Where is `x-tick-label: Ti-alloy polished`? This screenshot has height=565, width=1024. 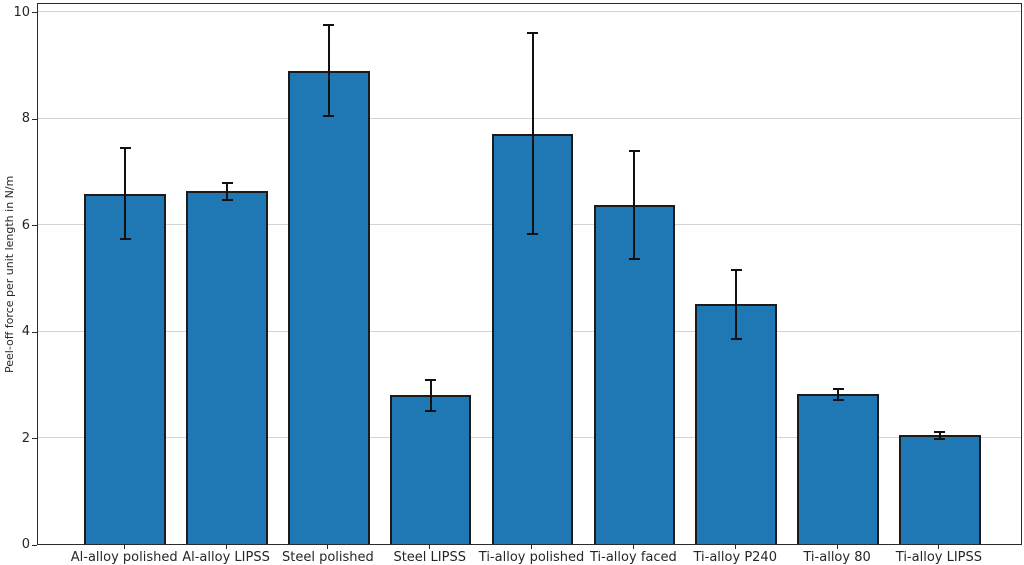
x-tick-label: Ti-alloy polished is located at coordinates (531, 557).